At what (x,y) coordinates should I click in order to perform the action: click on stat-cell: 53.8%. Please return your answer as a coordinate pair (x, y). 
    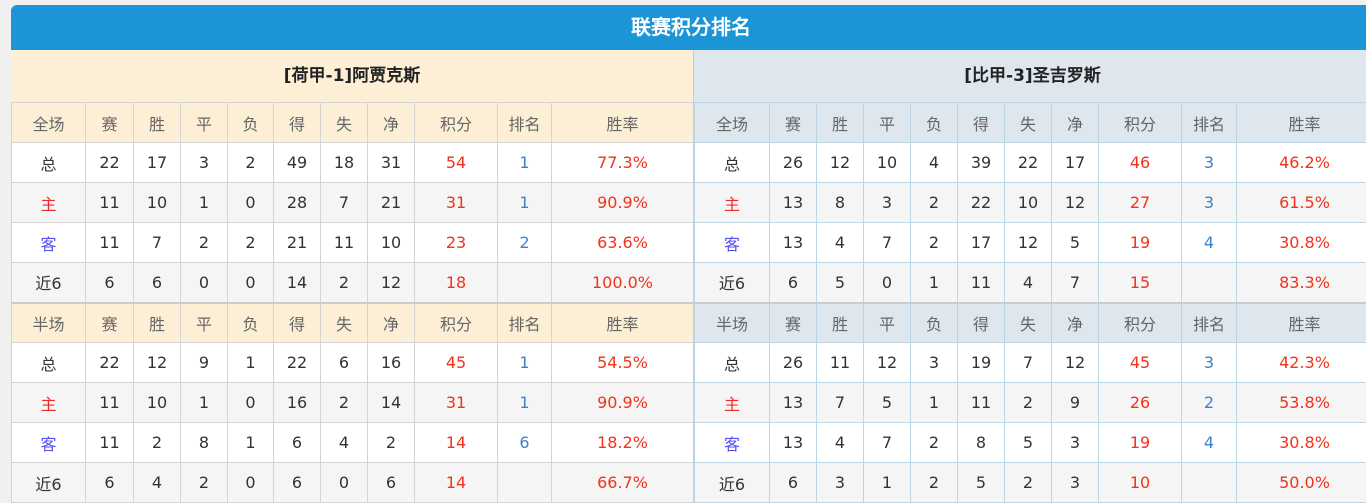
    Looking at the image, I should click on (1301, 402).